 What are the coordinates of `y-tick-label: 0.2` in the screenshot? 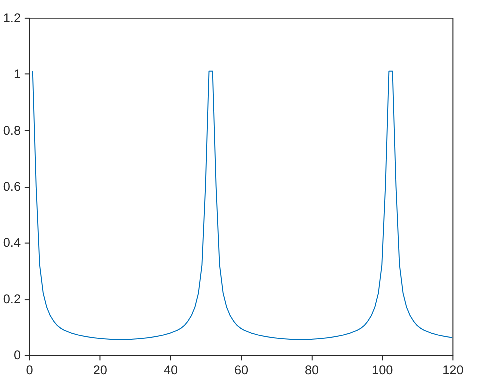 It's located at (12, 298).